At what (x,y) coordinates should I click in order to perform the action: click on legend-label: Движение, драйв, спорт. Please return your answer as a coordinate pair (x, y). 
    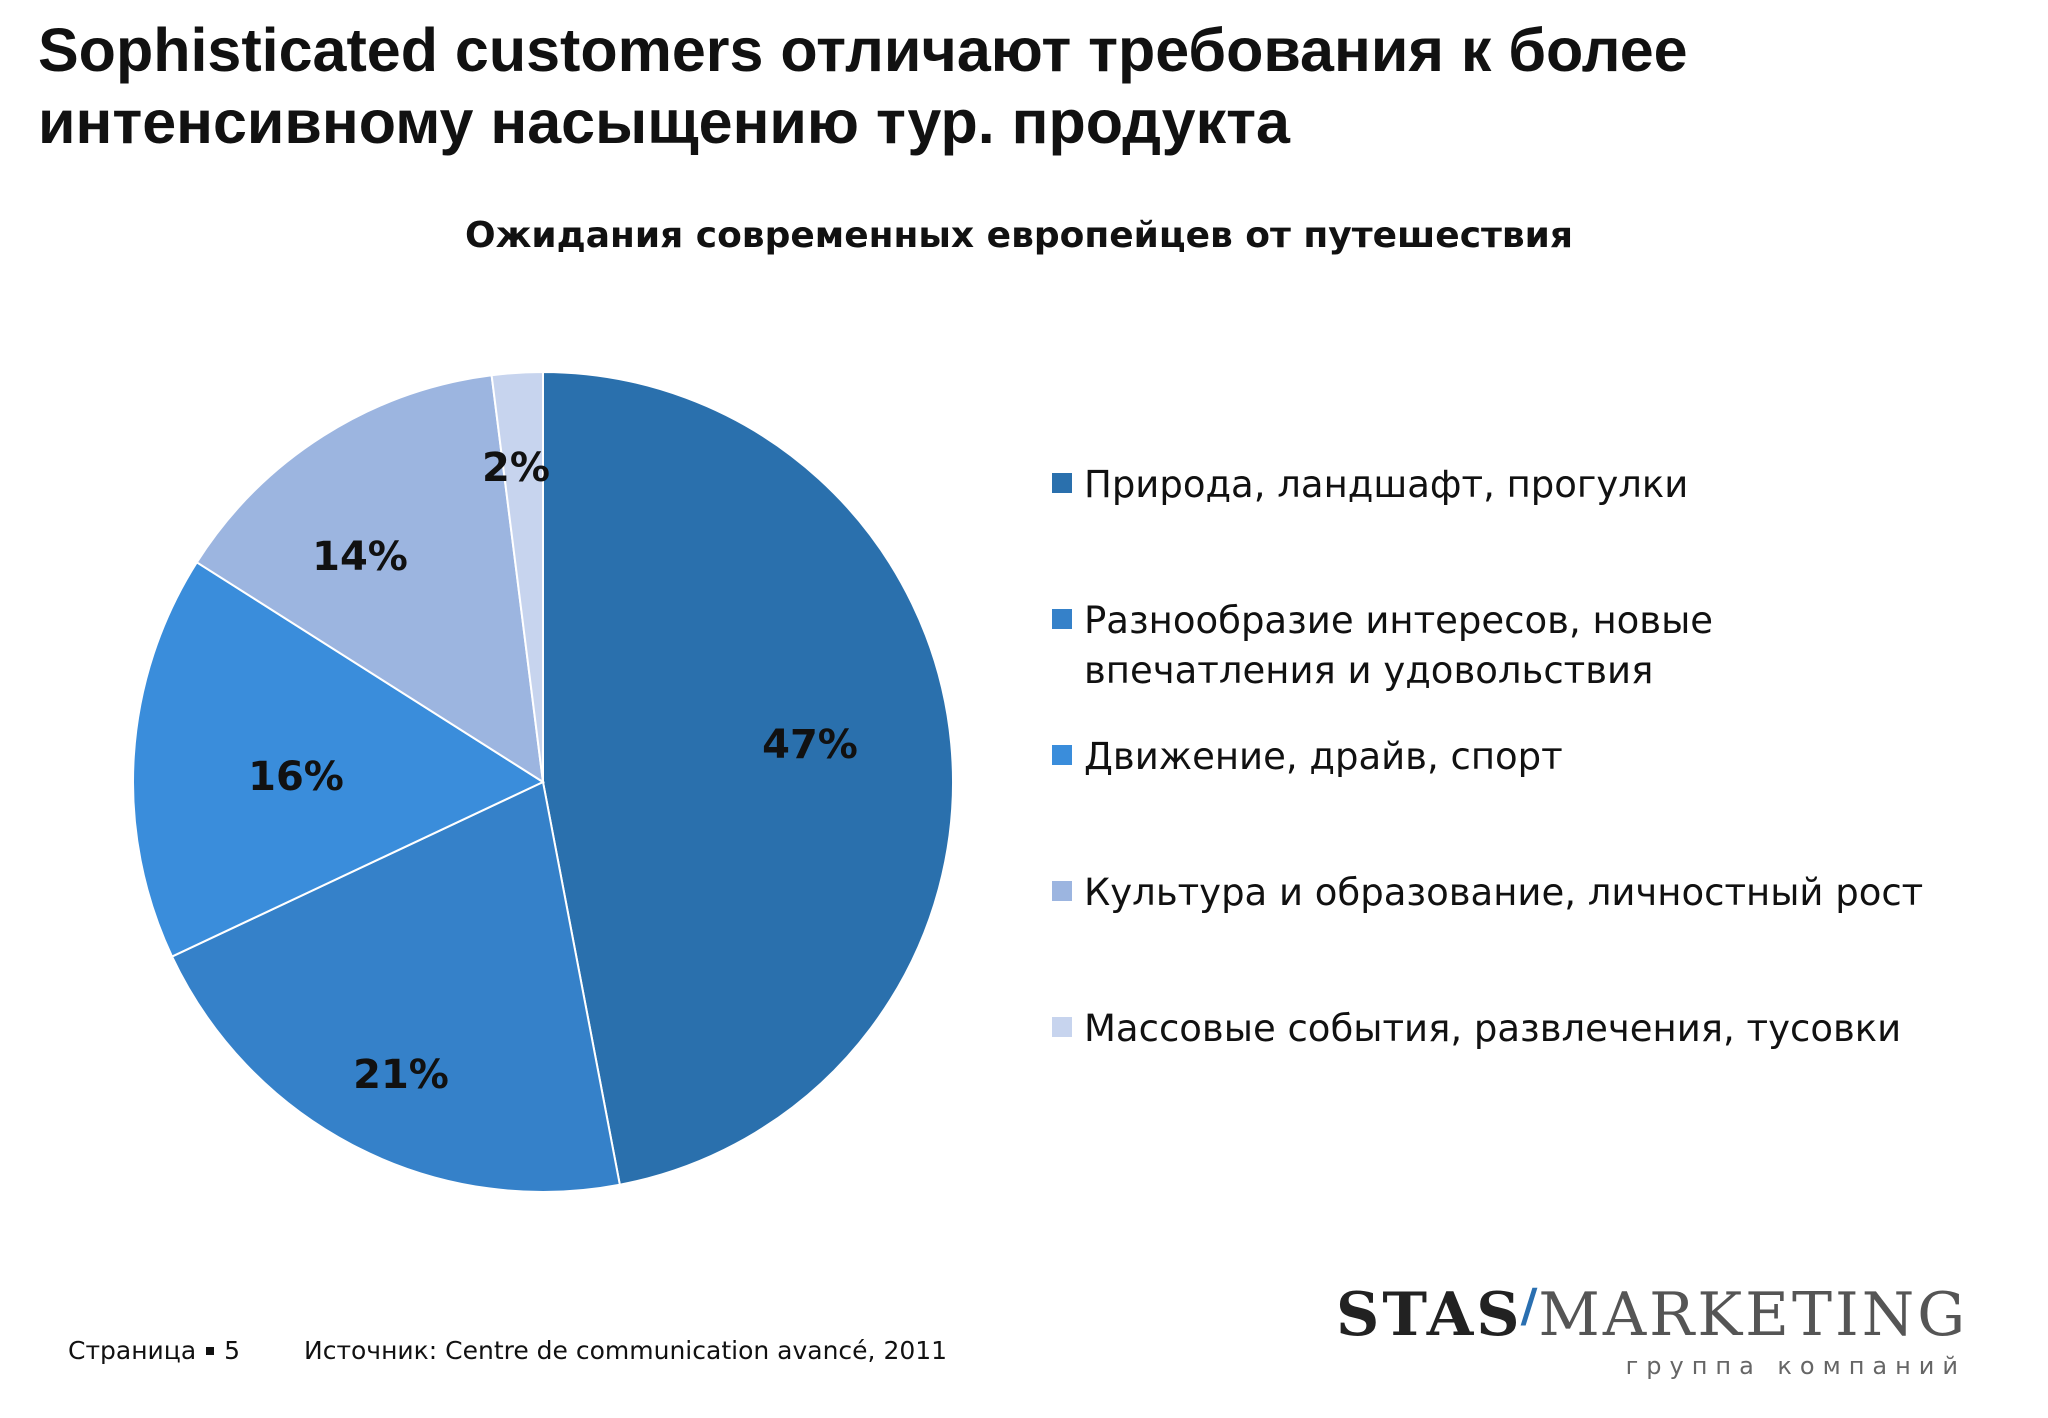
    Looking at the image, I should click on (1524, 757).